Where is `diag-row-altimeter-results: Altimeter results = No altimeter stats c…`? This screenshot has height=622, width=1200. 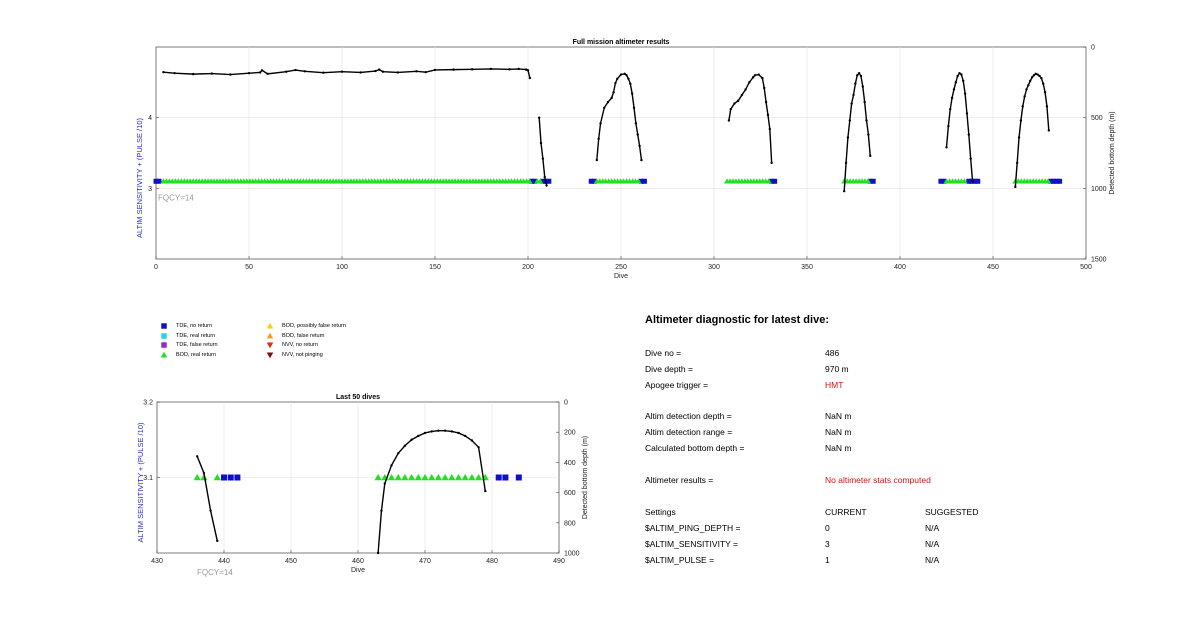
diag-row-altimeter-results: Altimeter results = No altimeter stats c… is located at coordinates (905, 481).